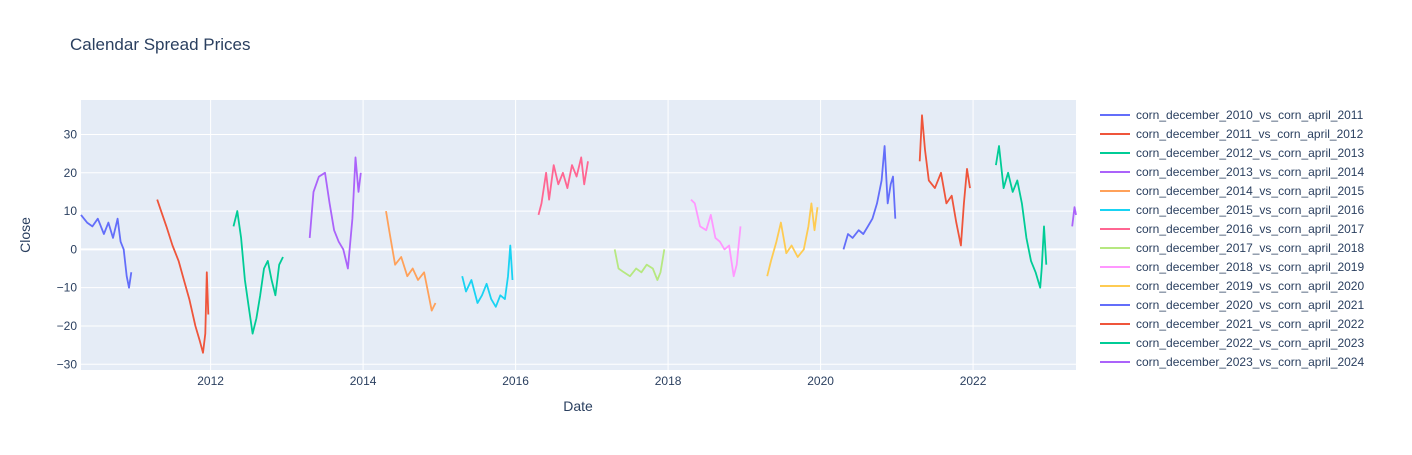 This screenshot has height=455, width=1412. Describe the element at coordinates (1250, 267) in the screenshot. I see `legend-label: corn_december_2018_vs_corn_april_2019` at that location.